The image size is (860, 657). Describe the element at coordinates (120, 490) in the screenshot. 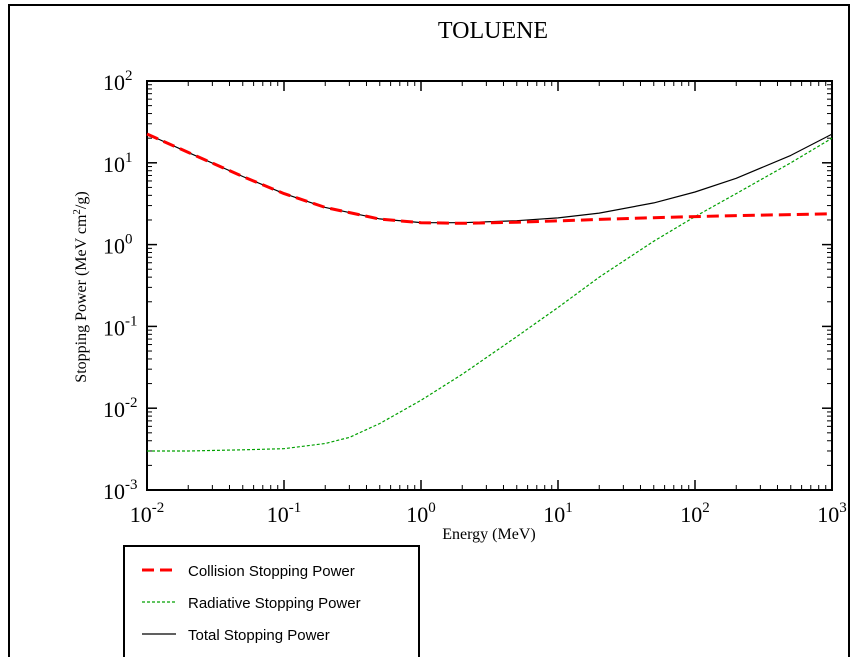

I see `y-tick-label: 10⁻³` at that location.